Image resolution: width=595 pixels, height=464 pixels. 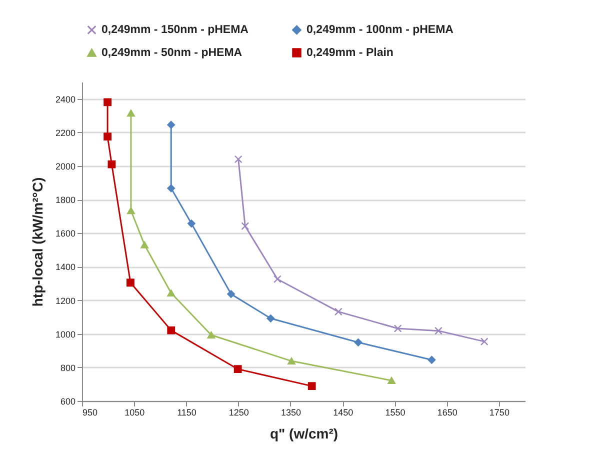 I want to click on legend-label: 0,249mm - 50nm - pHEMA, so click(x=172, y=52).